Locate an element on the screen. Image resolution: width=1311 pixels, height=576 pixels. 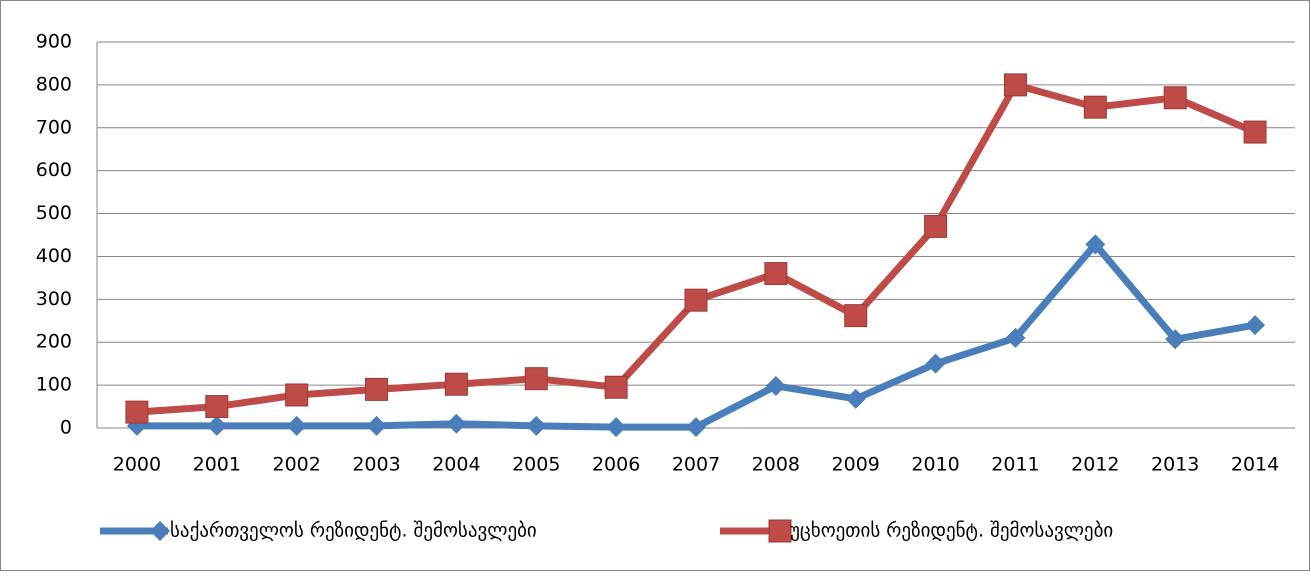
x-tick-label: 2002 is located at coordinates (296, 465).